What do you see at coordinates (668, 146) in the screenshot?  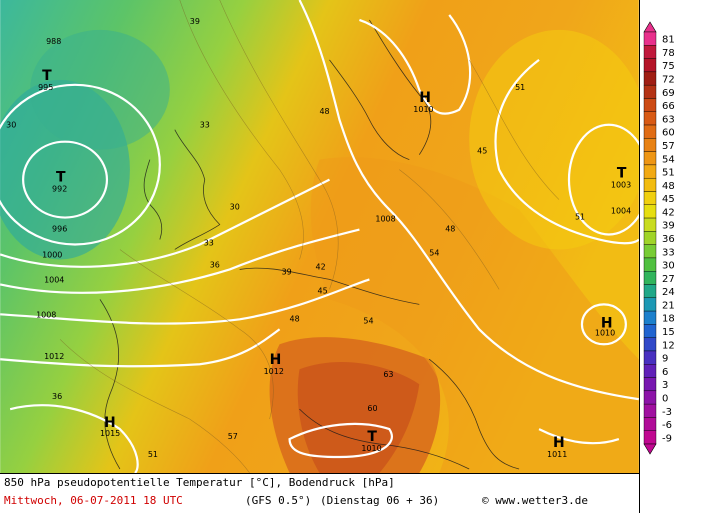 I see `legend-value: 57` at bounding box center [668, 146].